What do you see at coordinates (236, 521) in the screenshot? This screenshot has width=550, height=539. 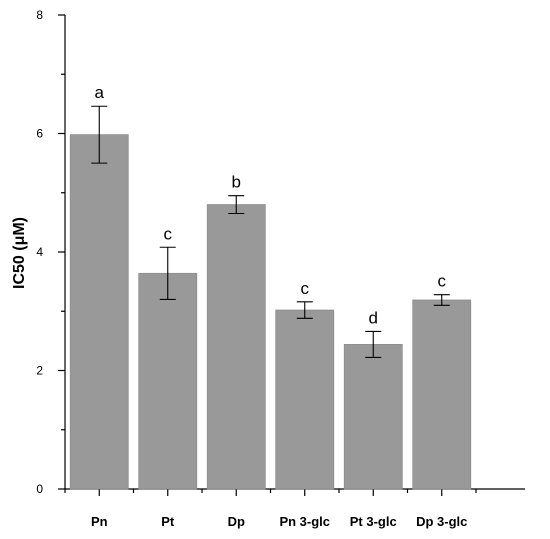 I see `x-tick-label: Dp` at bounding box center [236, 521].